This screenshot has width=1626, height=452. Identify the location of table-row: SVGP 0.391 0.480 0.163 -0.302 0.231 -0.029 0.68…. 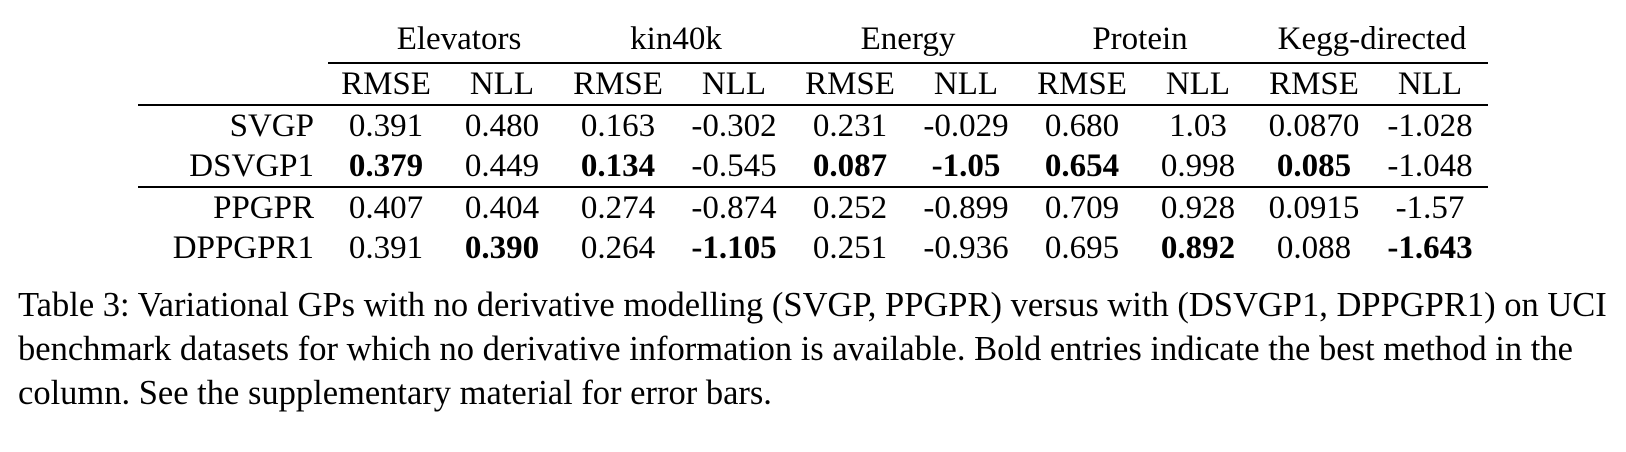
(813, 125).